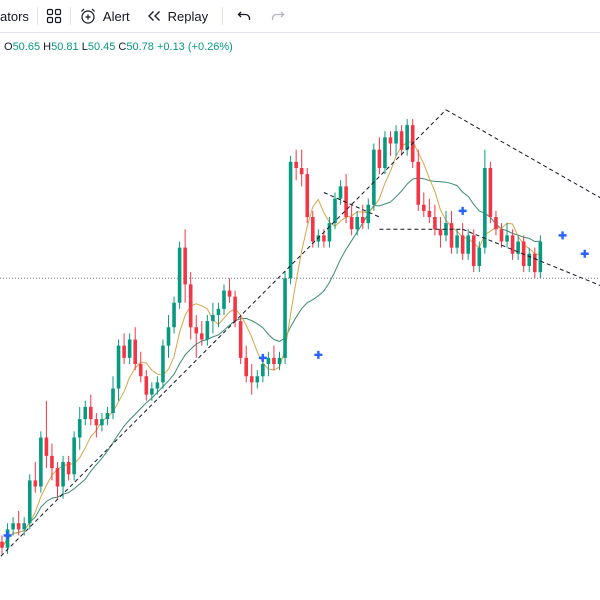 The height and width of the screenshot is (600, 600). I want to click on redo-button, so click(277, 16).